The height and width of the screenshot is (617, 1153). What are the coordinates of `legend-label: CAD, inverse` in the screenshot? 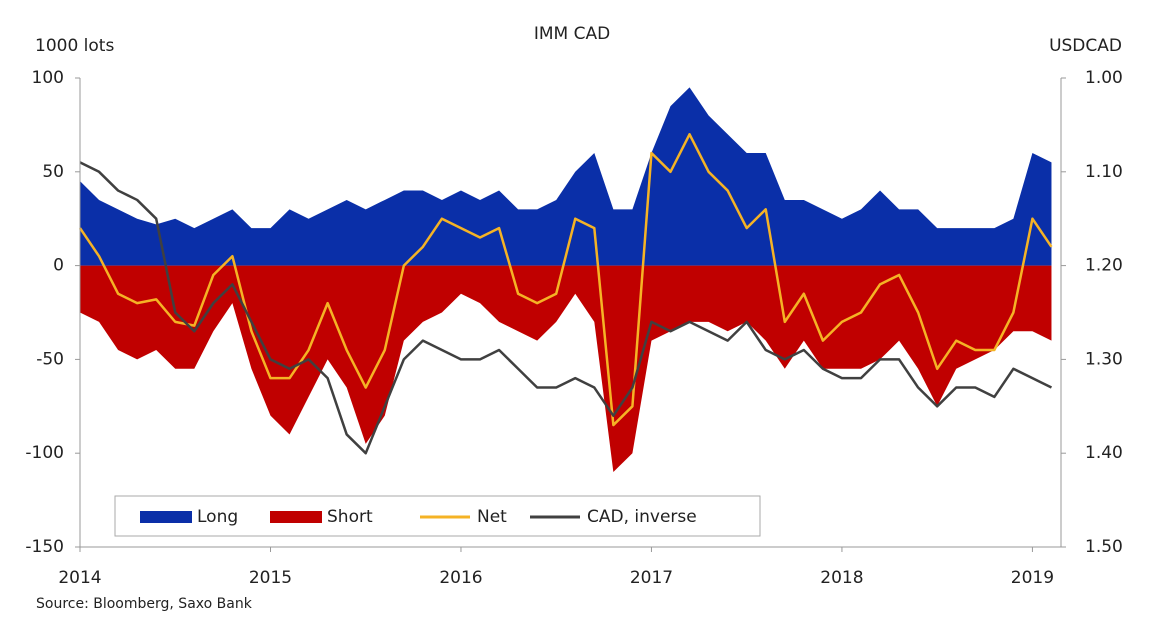 It's located at (642, 517).